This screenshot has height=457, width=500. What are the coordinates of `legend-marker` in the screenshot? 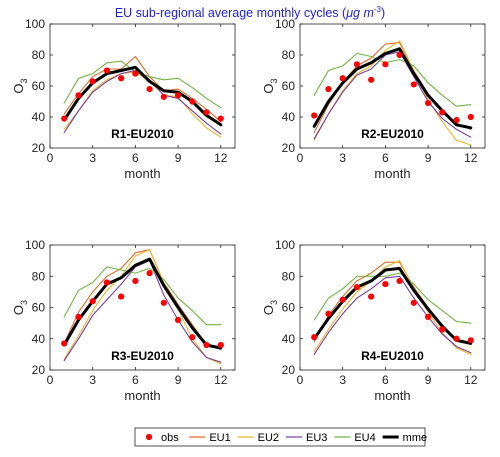 It's located at (149, 437).